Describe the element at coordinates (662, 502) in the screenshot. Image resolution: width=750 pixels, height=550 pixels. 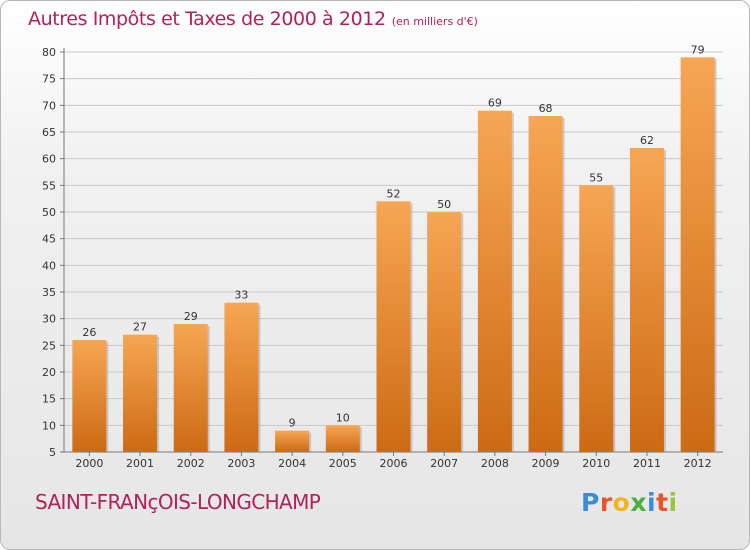
I see `logo-letter: t` at that location.